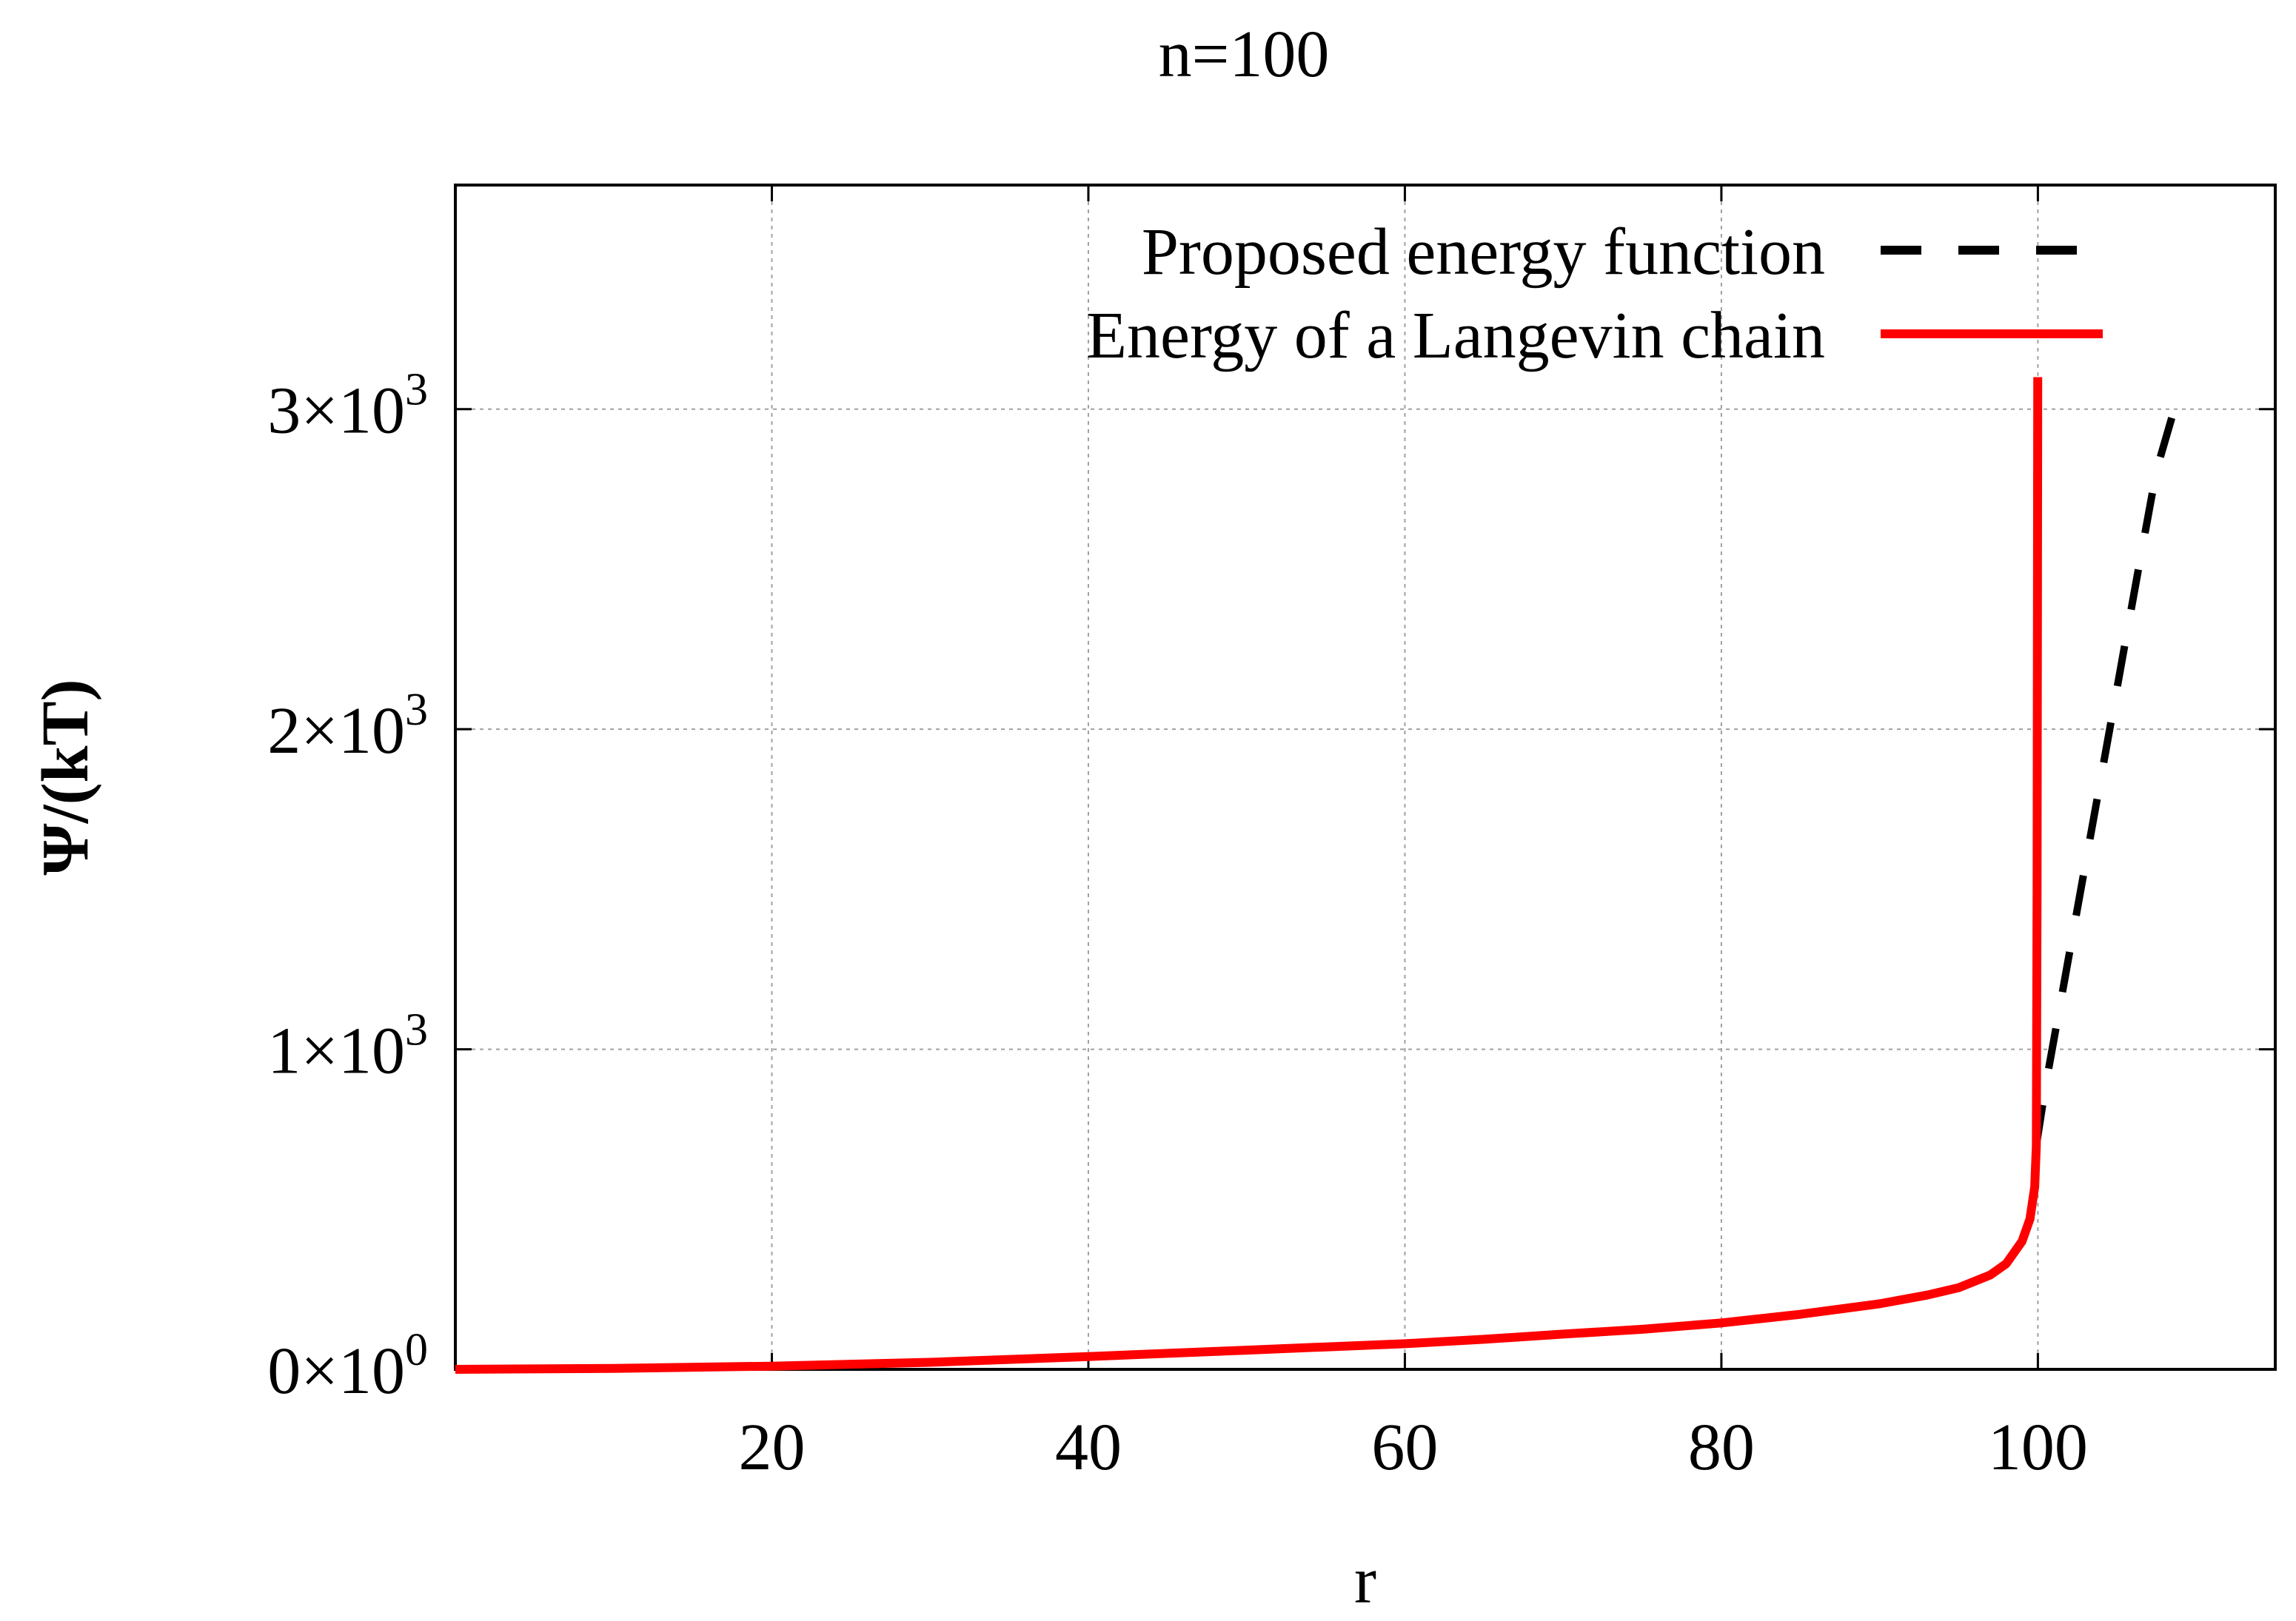  What do you see at coordinates (2112, 769) in the screenshot?
I see `series-line-proposed` at bounding box center [2112, 769].